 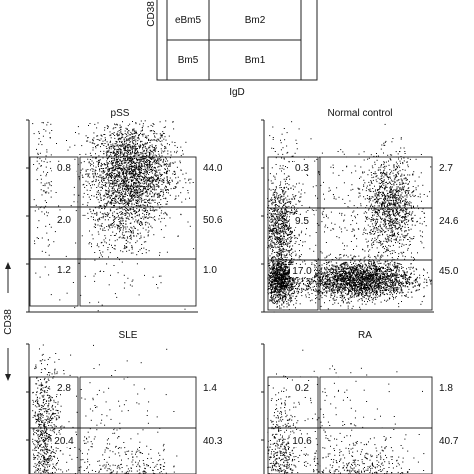 What do you see at coordinates (188, 20) in the screenshot?
I see `gate-ebm5-label: eBm5` at bounding box center [188, 20].